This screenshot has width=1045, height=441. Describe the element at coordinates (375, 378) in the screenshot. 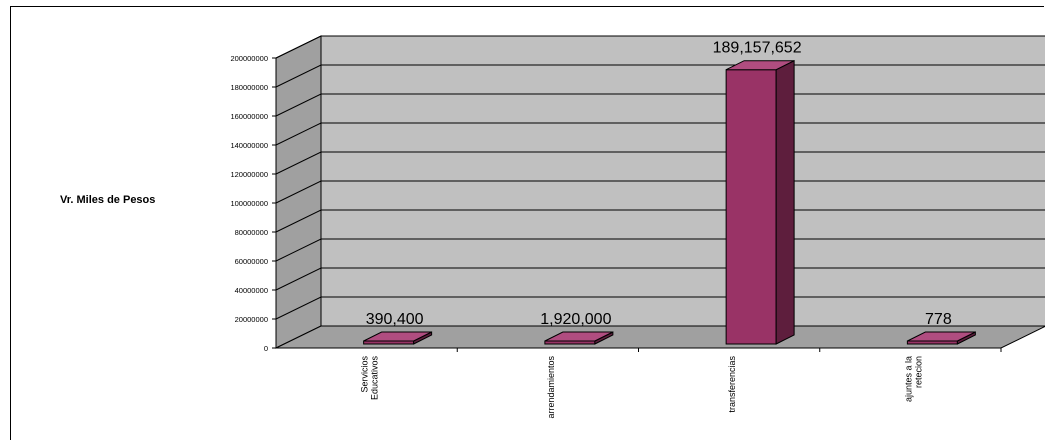

I see `category-label-line: Educativos` at that location.